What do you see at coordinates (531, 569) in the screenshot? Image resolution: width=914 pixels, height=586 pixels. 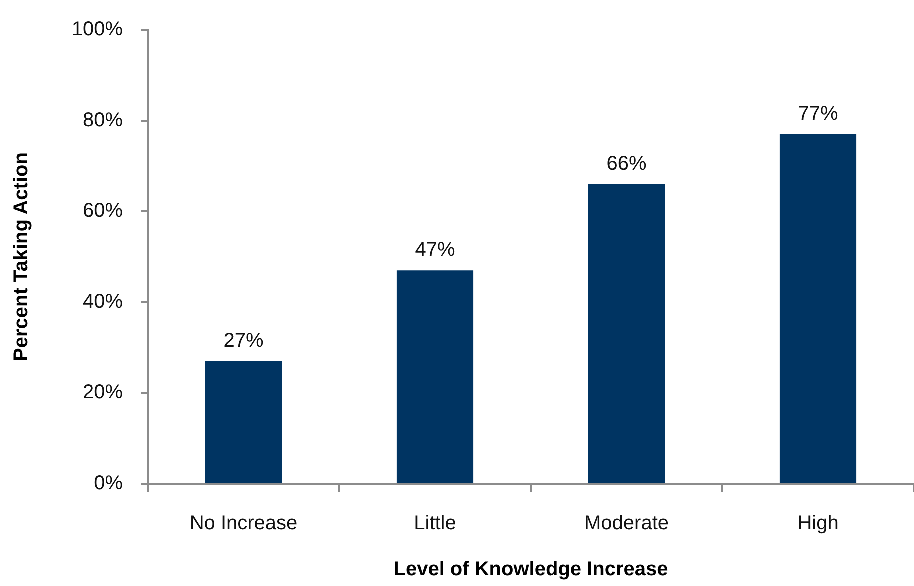 I see `x-axis-title: Level of Knowledge Increase` at bounding box center [531, 569].